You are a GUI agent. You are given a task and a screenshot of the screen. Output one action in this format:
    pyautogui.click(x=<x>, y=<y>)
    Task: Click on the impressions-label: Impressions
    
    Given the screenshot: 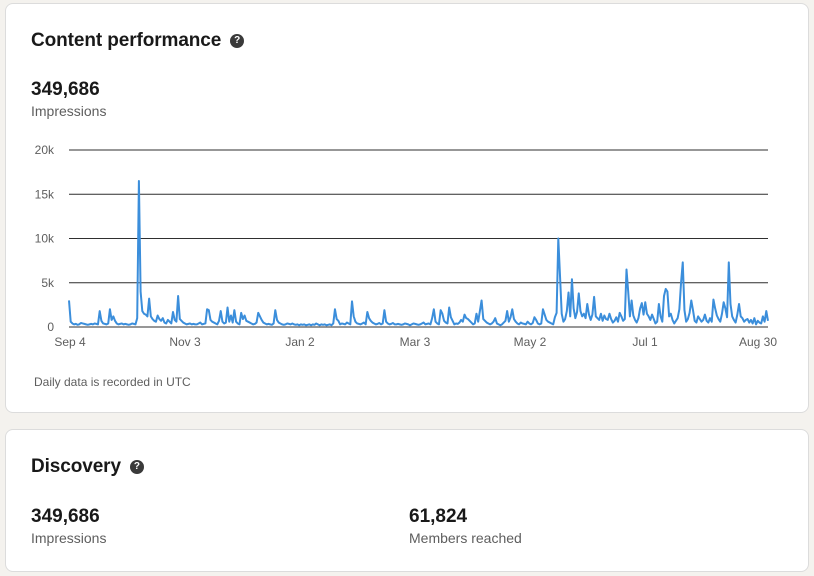 What is the action you would take?
    pyautogui.click(x=69, y=111)
    